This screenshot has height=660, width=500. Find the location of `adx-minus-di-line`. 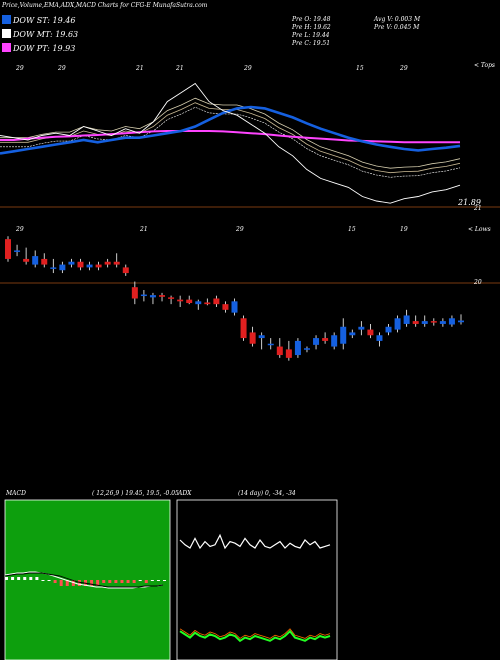

adx-minus-di-line is located at coordinates (255, 633).